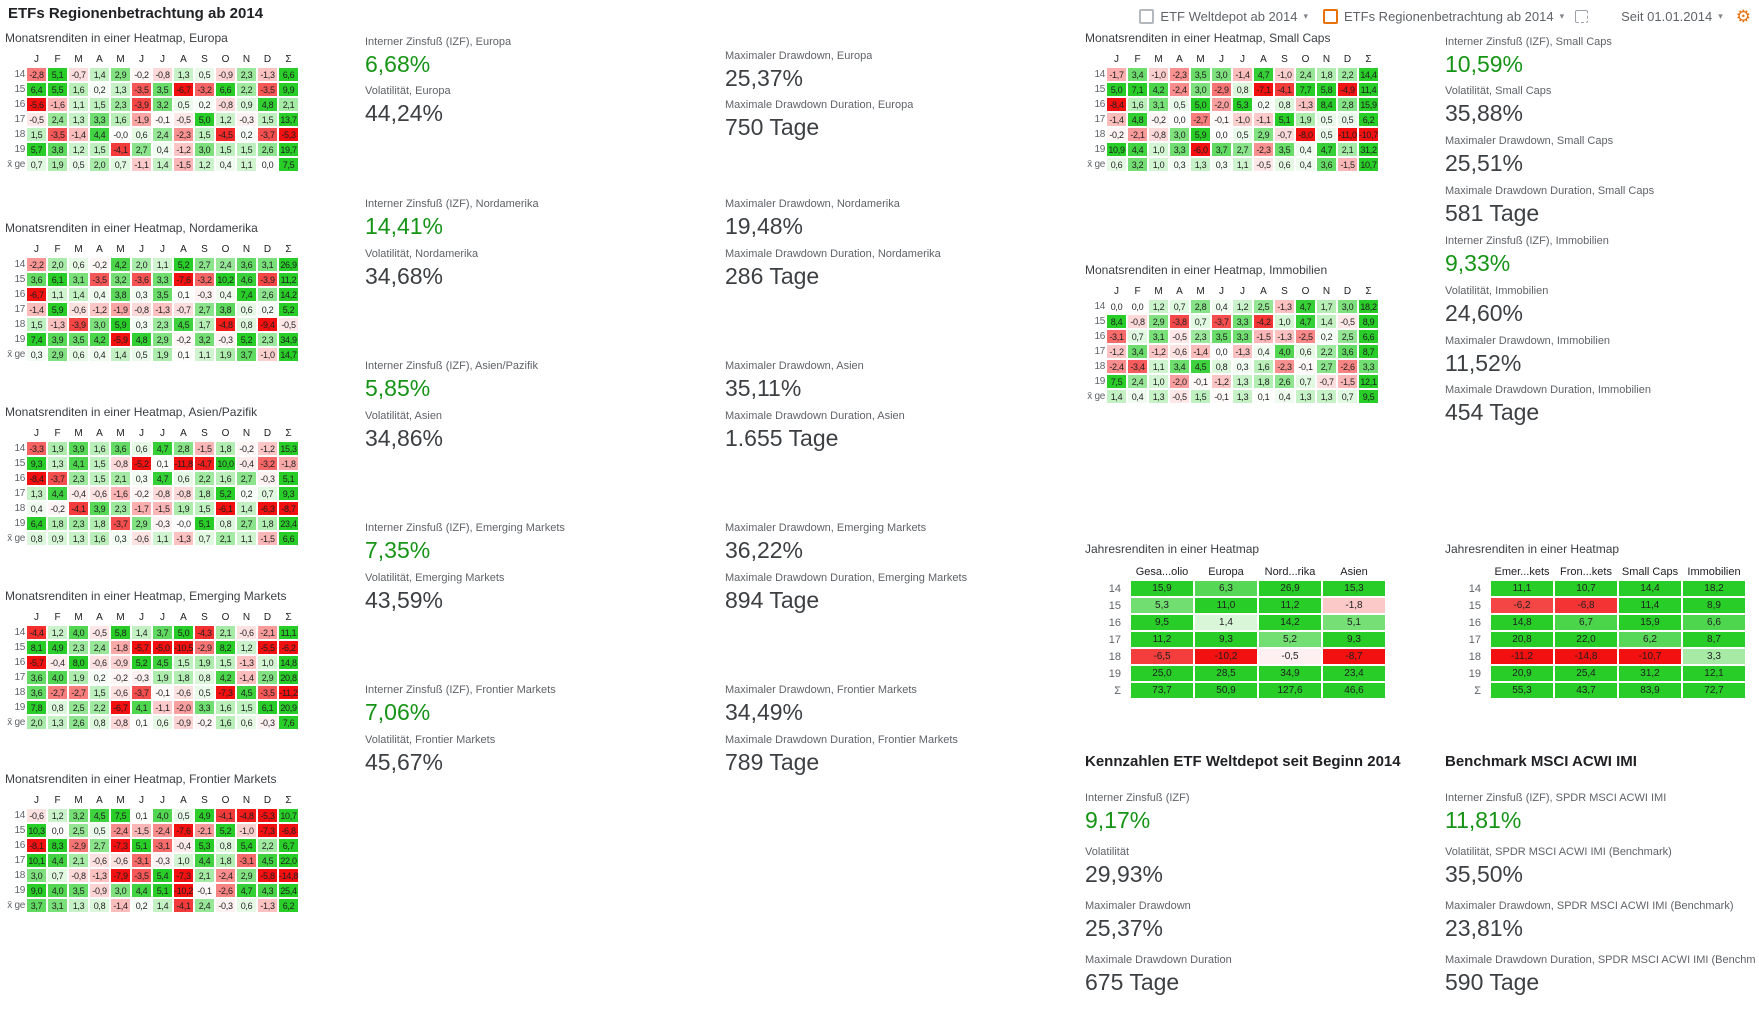 The height and width of the screenshot is (1009, 1759). I want to click on heatmap-cell: -0,1, so click(162, 692).